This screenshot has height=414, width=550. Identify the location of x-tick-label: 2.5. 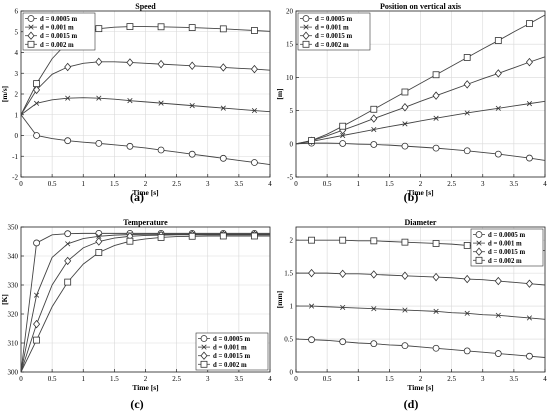
(176, 379).